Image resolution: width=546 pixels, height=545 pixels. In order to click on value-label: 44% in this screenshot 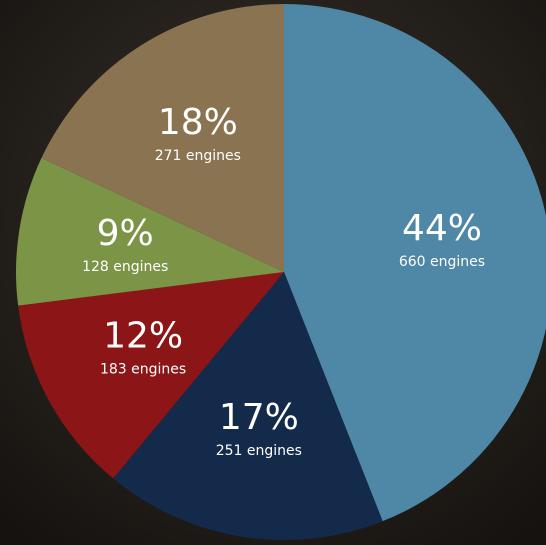, I will do `click(442, 228)`.